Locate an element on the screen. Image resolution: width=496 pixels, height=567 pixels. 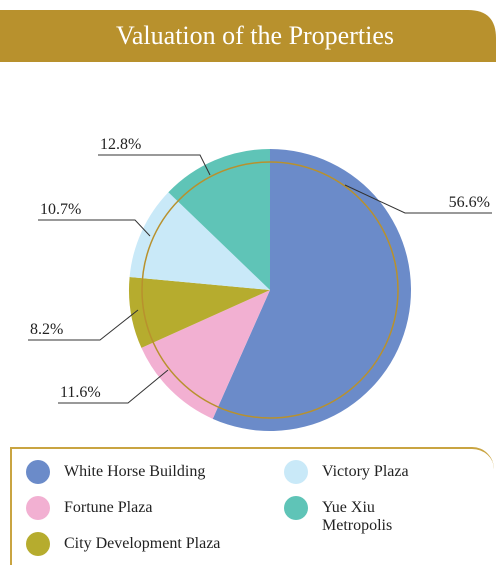
legend-item: Fortune Plaza is located at coordinates (136, 508).